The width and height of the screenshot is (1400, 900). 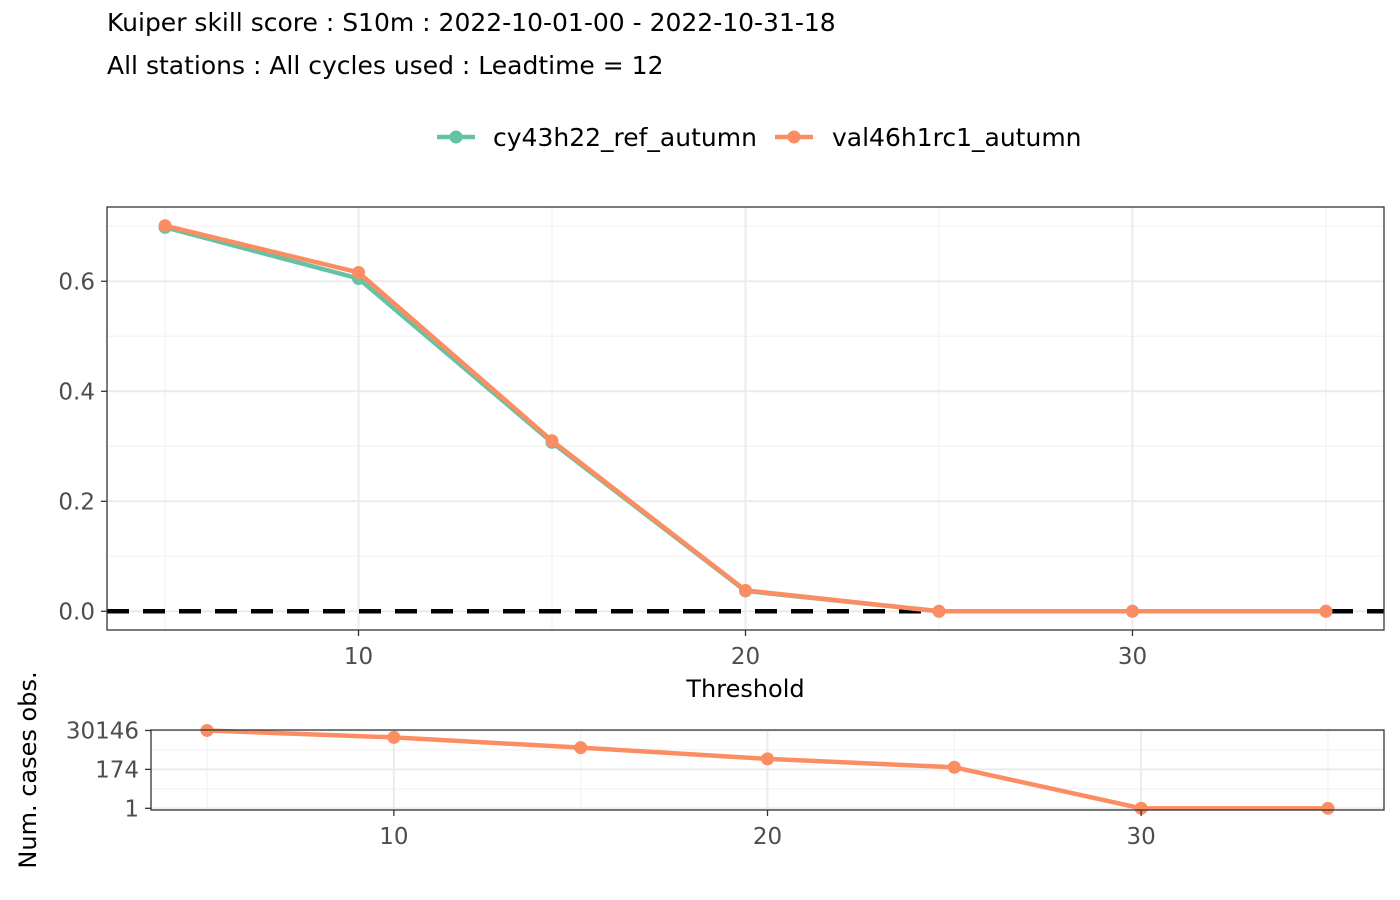 What do you see at coordinates (745, 657) in the screenshot?
I see `x-tick-label: 20` at bounding box center [745, 657].